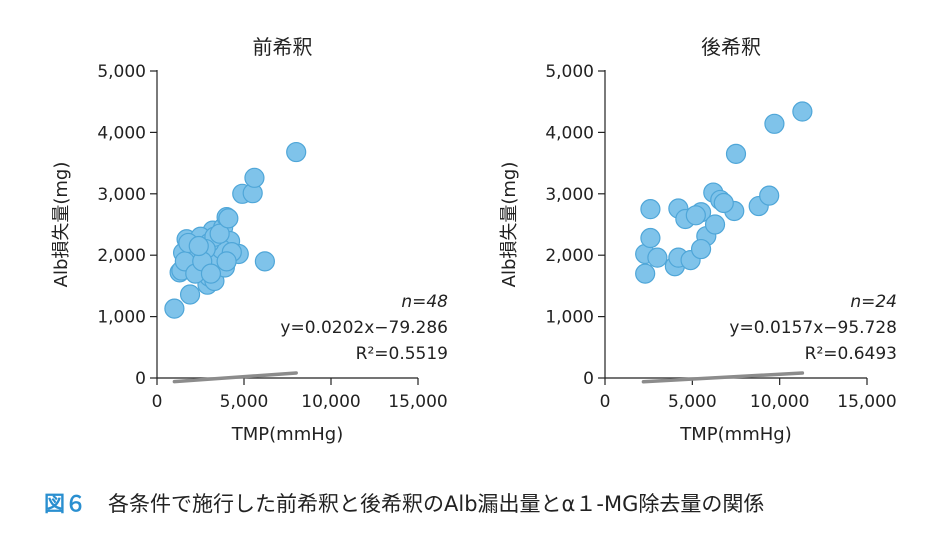 This screenshot has width=945, height=551. Describe the element at coordinates (65, 504) in the screenshot. I see `figure-number: 図６` at that location.